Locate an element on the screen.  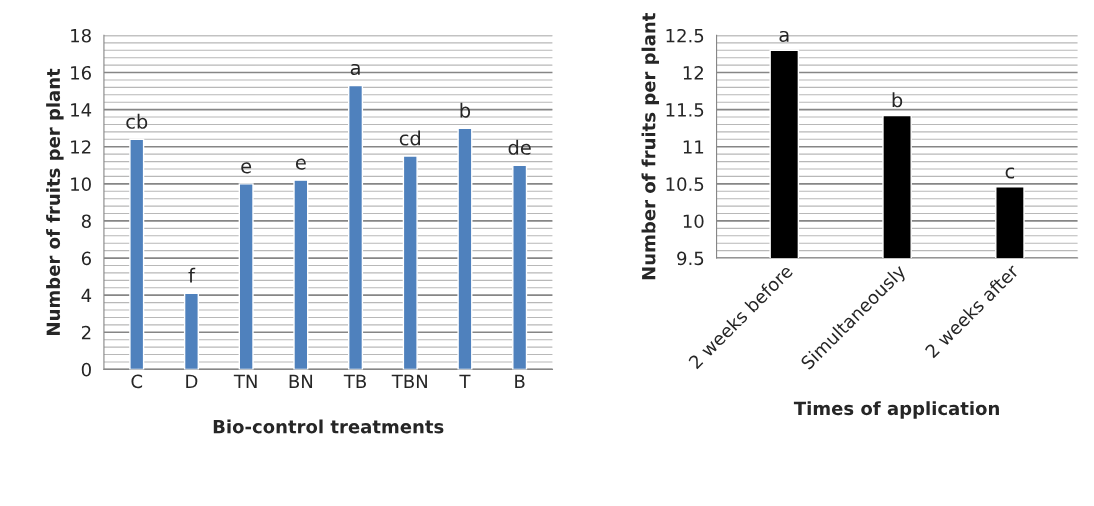
y-tick-label: 12.5 is located at coordinates (685, 35).